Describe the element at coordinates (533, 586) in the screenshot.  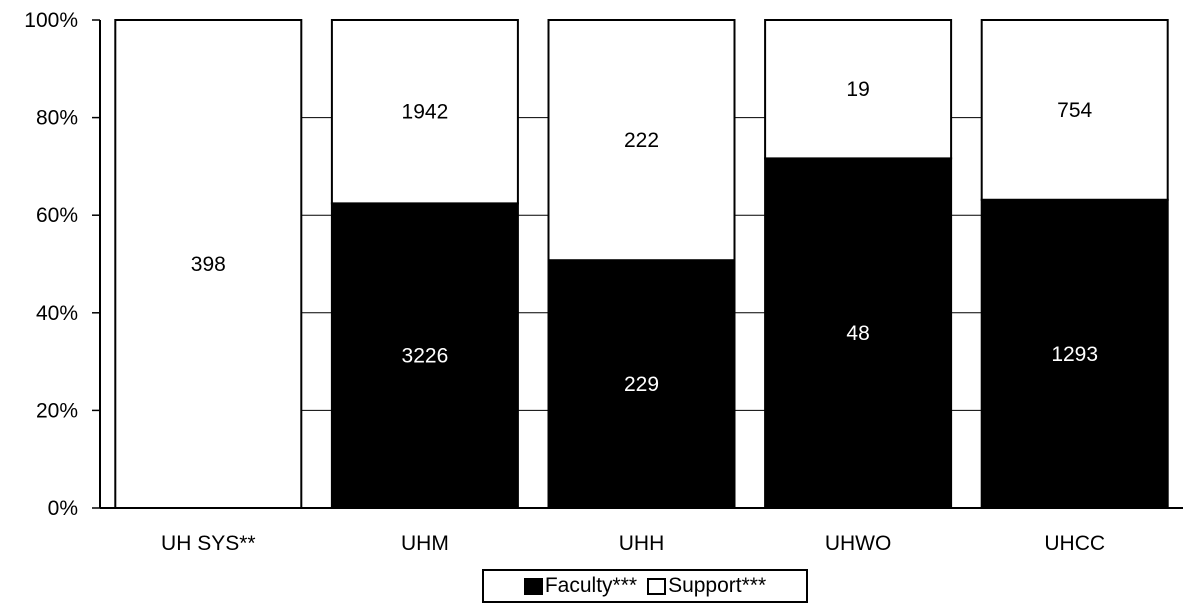
I see `legend-swatch-faculty` at that location.